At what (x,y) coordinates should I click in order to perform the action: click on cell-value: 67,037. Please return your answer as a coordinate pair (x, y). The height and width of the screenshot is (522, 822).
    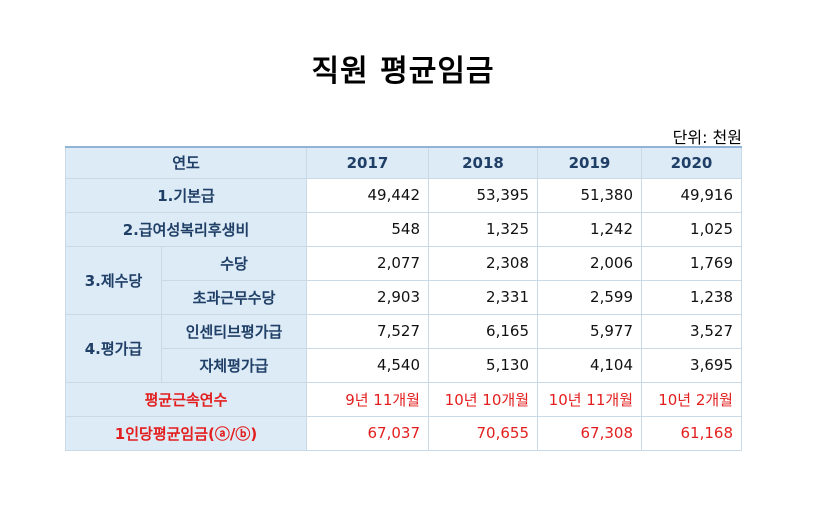
    Looking at the image, I should click on (367, 433).